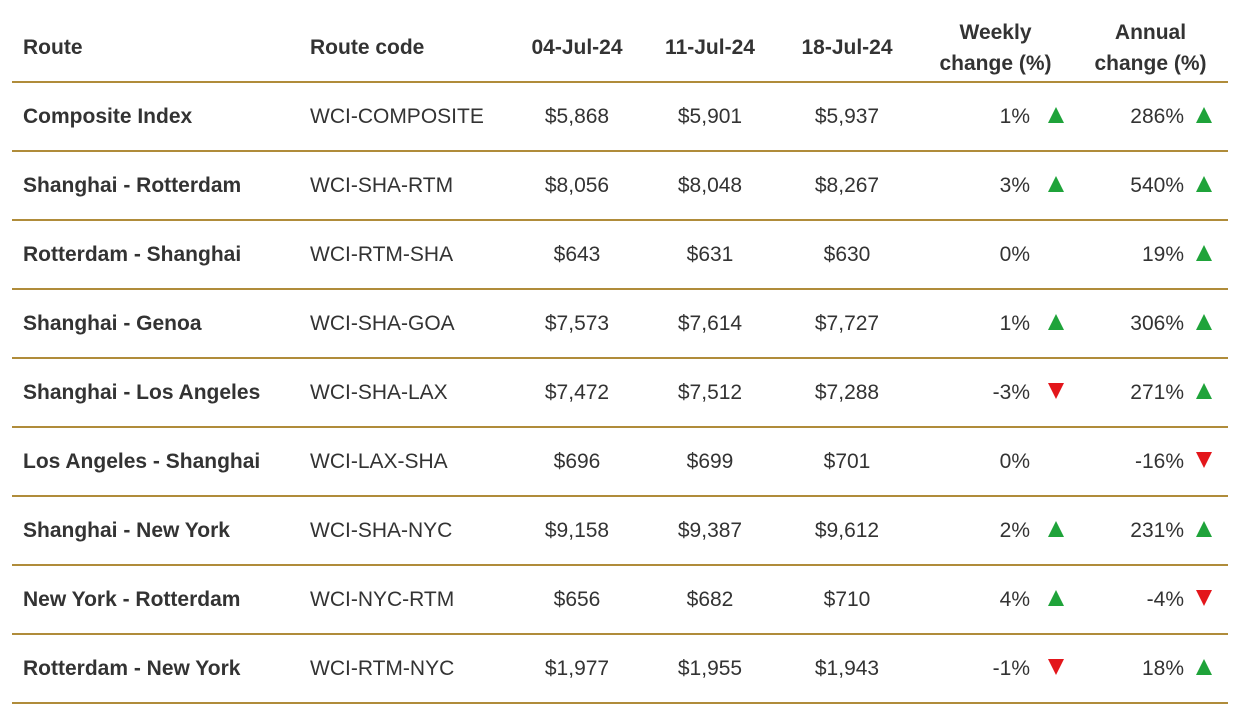 This screenshot has height=706, width=1240. What do you see at coordinates (847, 669) in the screenshot?
I see `rate-18-jul-cell: $1,943` at bounding box center [847, 669].